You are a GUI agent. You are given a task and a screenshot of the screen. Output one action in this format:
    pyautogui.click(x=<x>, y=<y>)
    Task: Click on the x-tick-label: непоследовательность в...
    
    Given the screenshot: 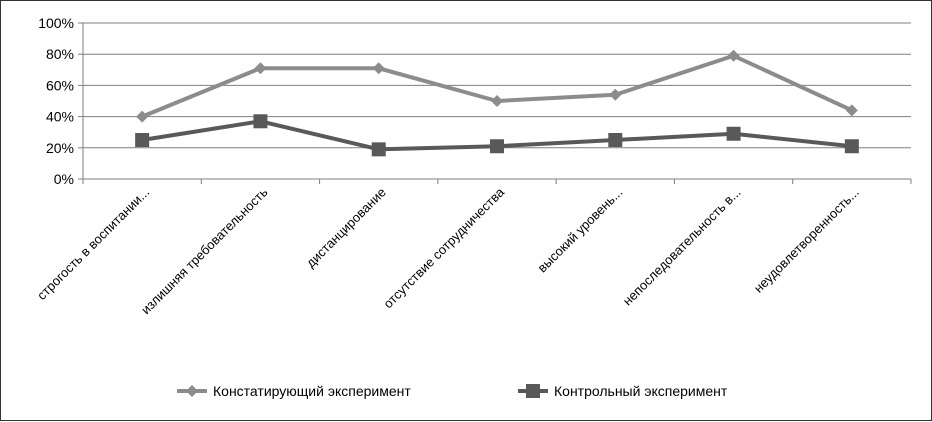 What is the action you would take?
    pyautogui.click(x=682, y=247)
    